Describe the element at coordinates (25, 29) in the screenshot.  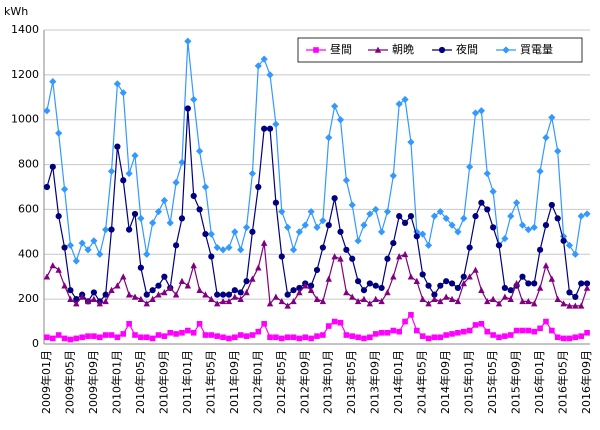
I see `y-tick-label: 1400` at that location.